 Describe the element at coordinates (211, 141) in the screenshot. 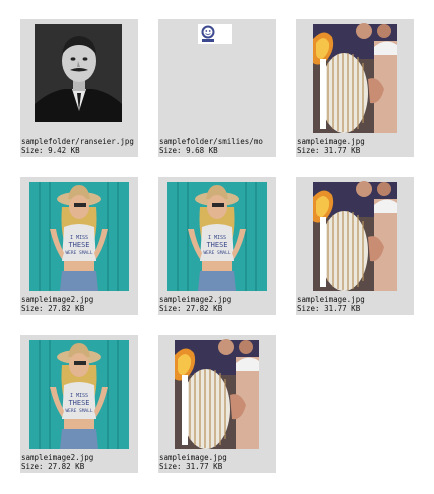

I see `file-name: samplefolder/smilies/mo` at that location.